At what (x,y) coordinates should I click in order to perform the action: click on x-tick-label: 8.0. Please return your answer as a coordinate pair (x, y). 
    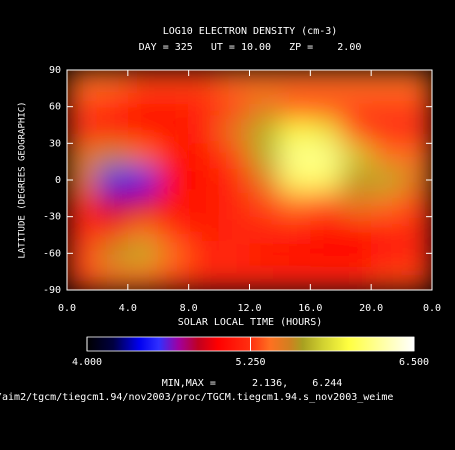
    Looking at the image, I should click on (189, 308).